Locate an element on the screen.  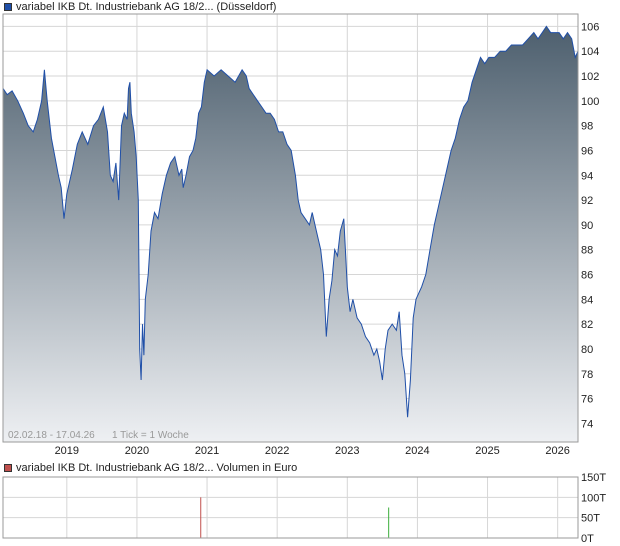
price-y-tick-label: 74 is located at coordinates (587, 424).